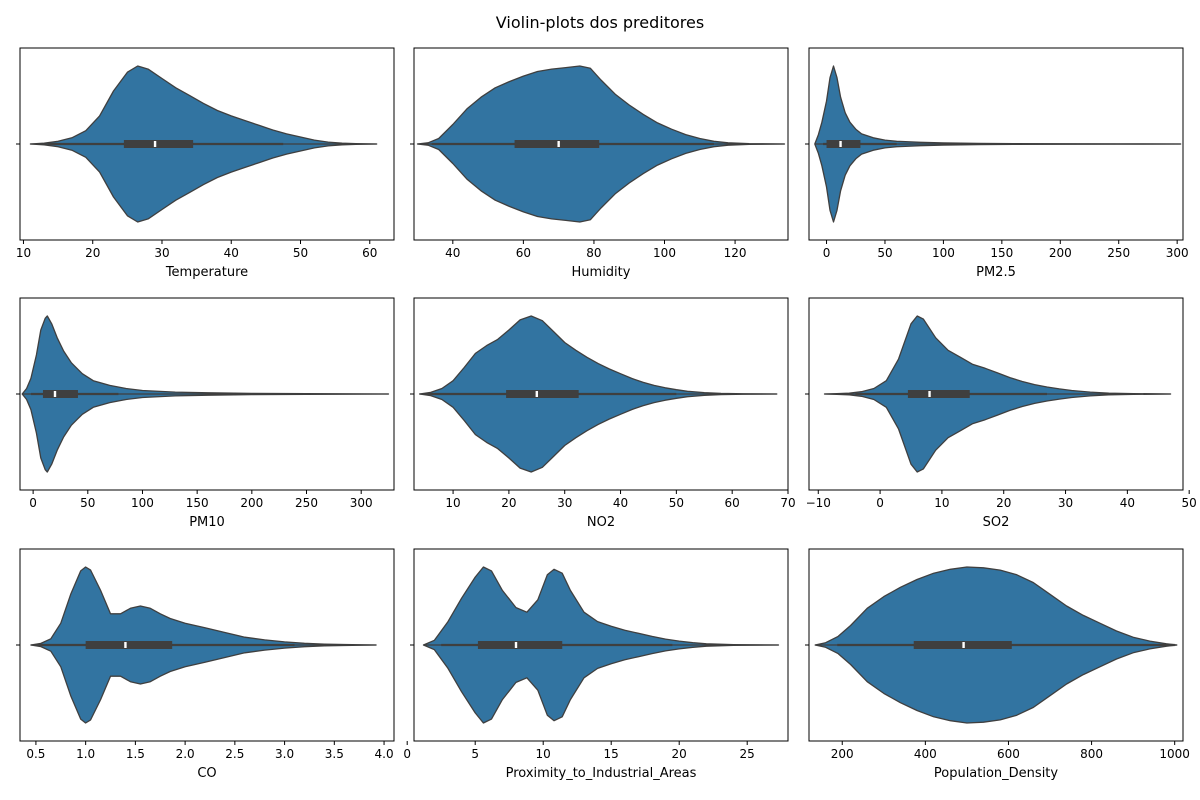 The width and height of the screenshot is (1200, 800). Describe the element at coordinates (996, 522) in the screenshot. I see `x-axis-label: SO2` at that location.